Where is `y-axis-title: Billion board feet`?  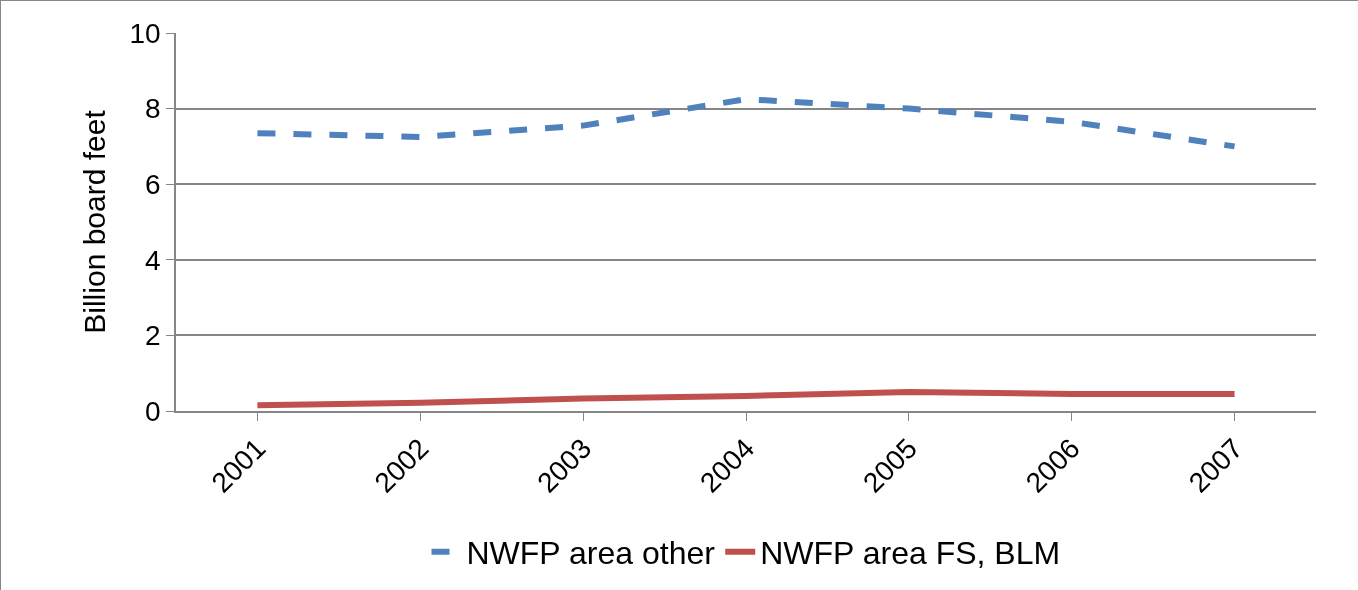 y-axis-title: Billion board feet is located at coordinates (94, 221).